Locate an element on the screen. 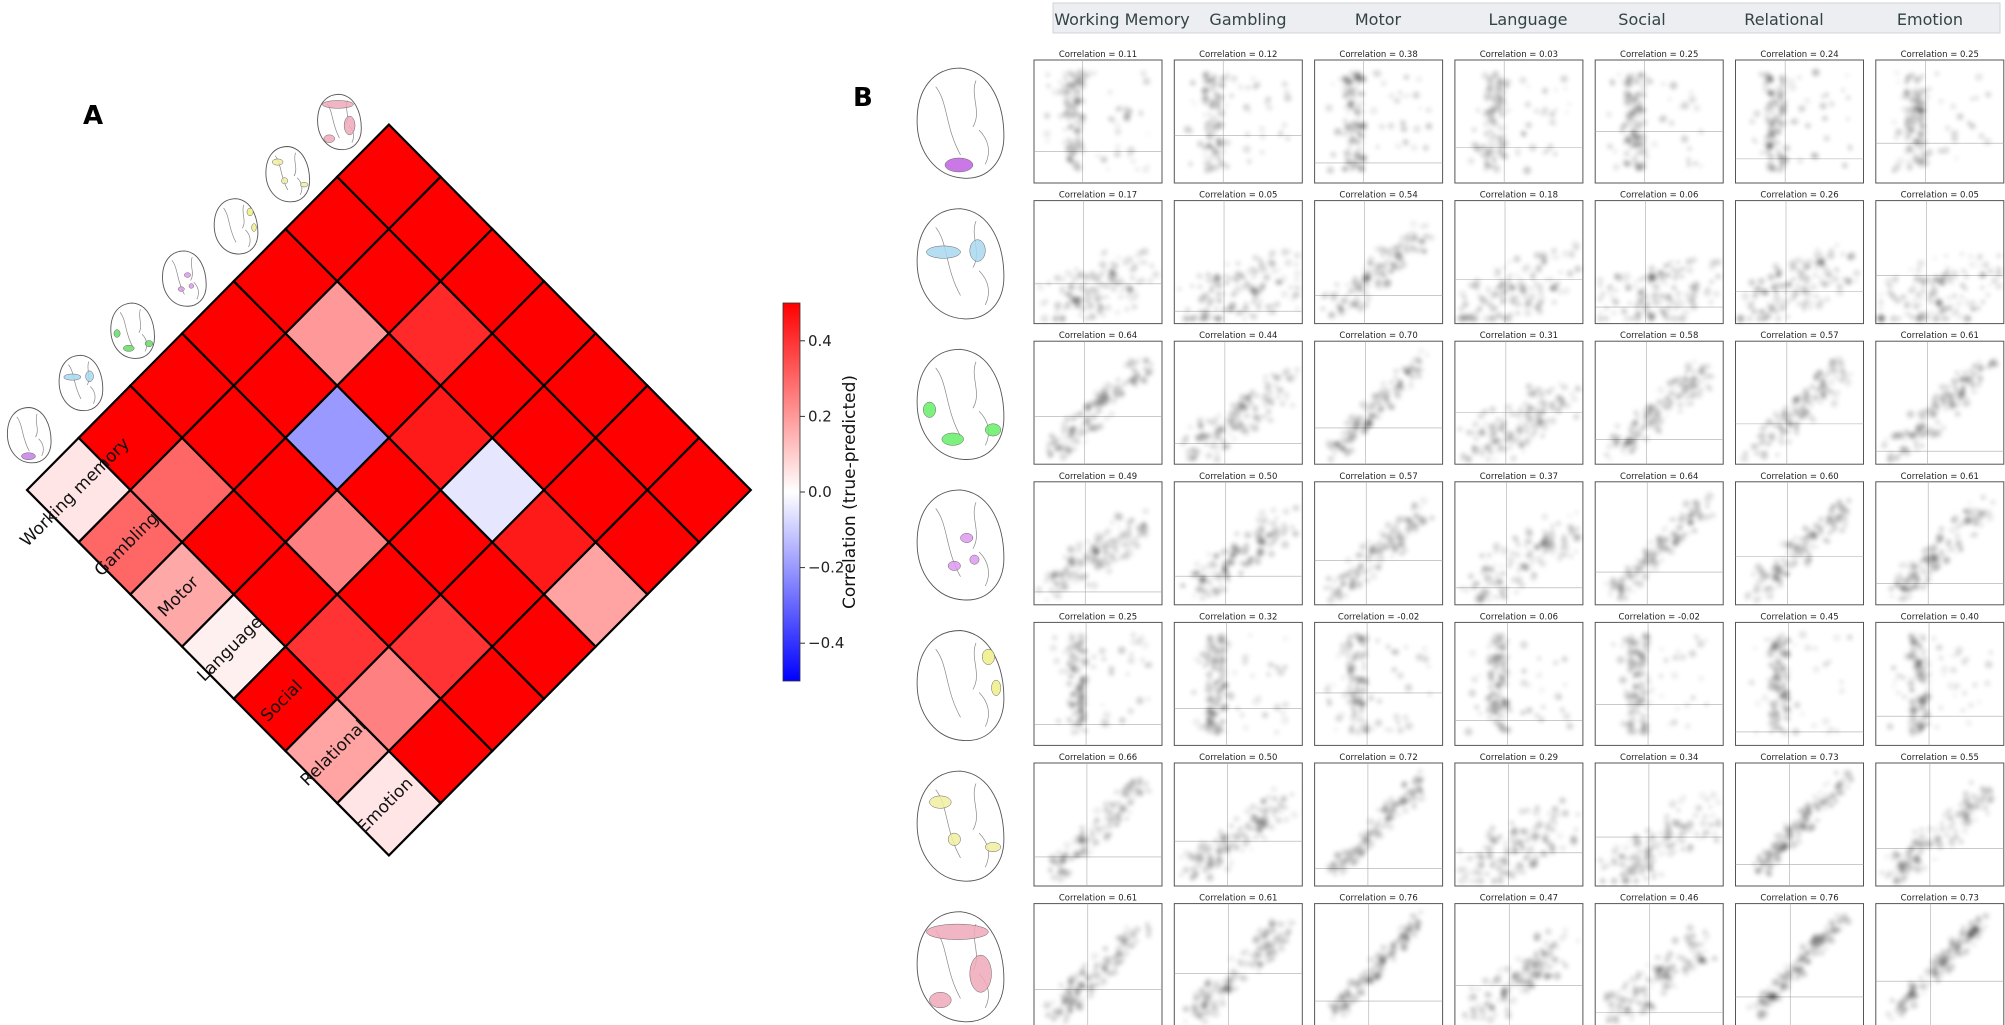  scatter-cell: Correlation = 0.34 is located at coordinates (1659, 820).